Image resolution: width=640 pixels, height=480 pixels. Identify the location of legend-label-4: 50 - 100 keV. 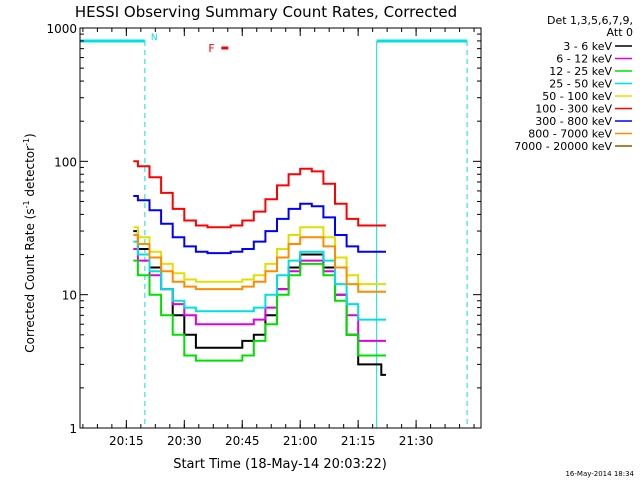
(577, 96).